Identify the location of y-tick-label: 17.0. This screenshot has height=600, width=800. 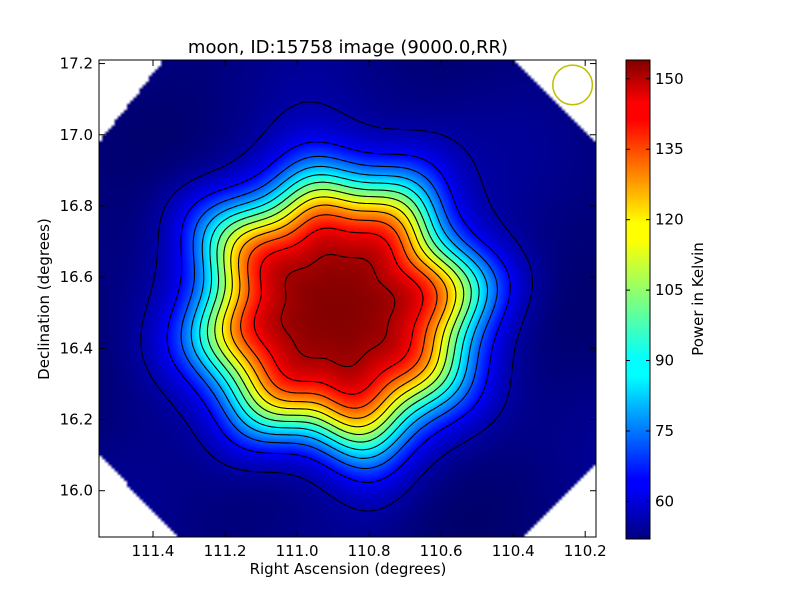
(76, 135).